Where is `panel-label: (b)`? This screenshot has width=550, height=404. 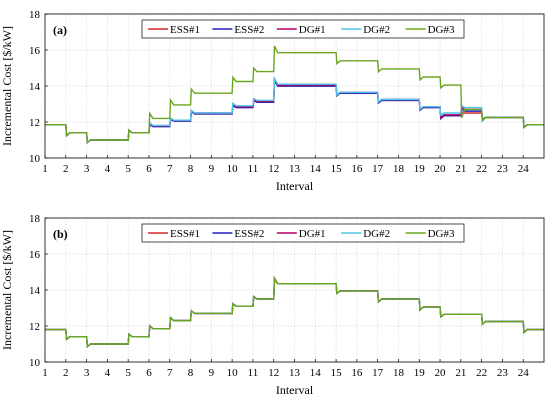 panel-label: (b) is located at coordinates (60, 234).